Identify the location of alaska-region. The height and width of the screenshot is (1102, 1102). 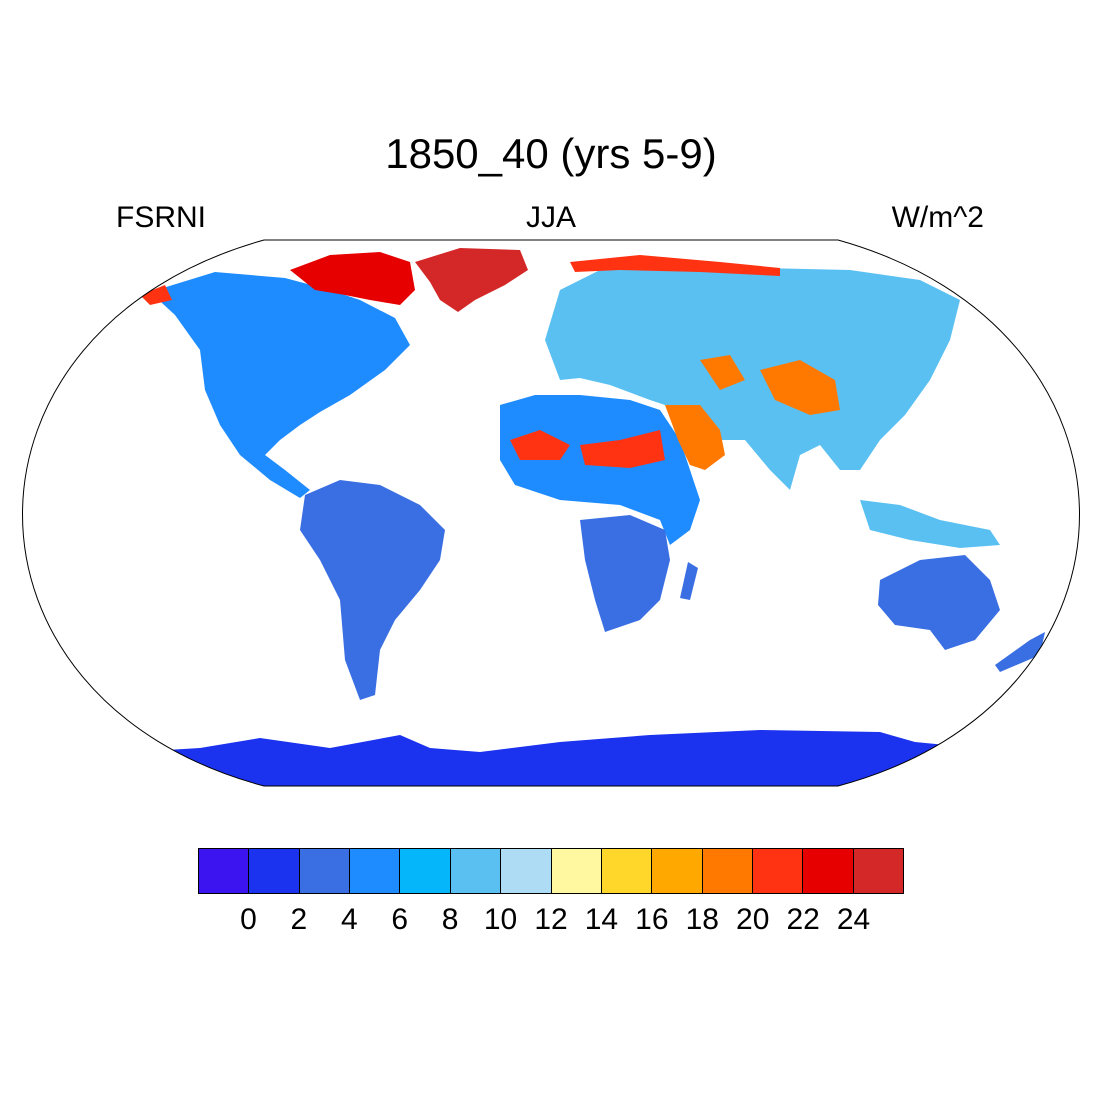
(156, 295).